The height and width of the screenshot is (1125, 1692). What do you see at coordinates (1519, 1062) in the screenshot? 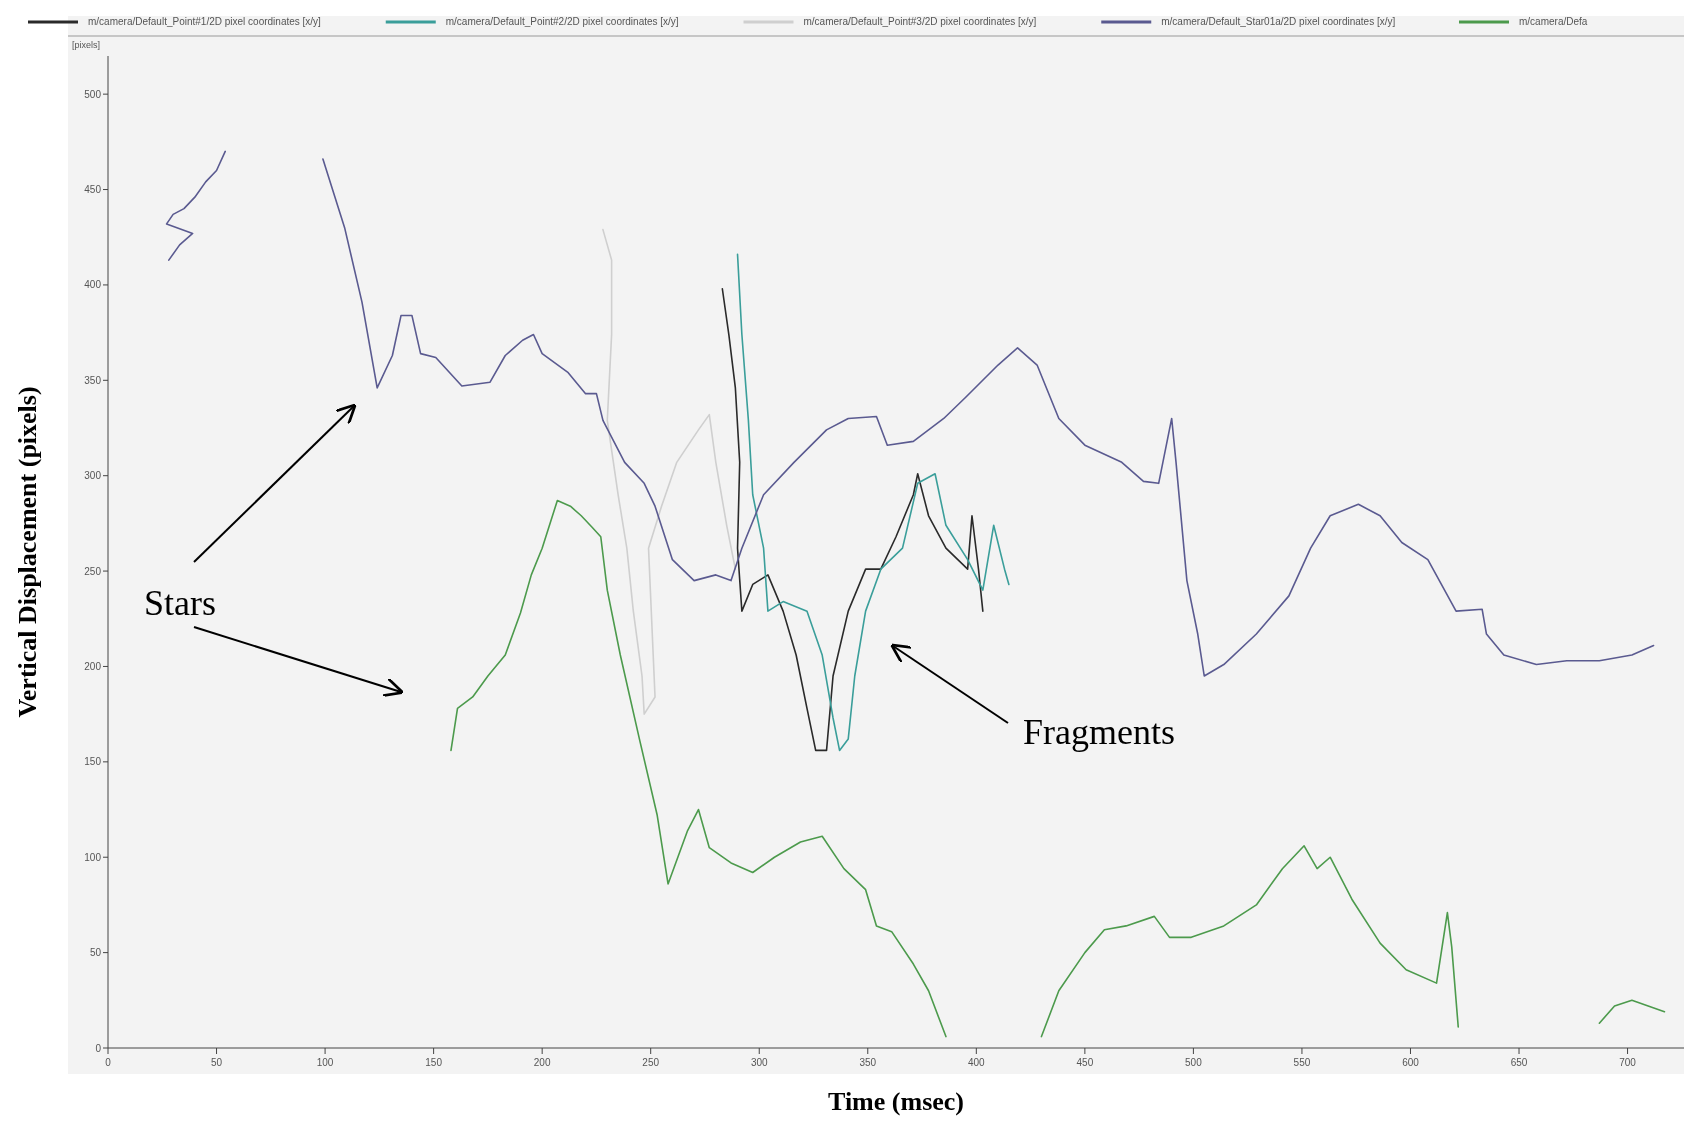
I see `x-tick-label: 650` at bounding box center [1519, 1062].